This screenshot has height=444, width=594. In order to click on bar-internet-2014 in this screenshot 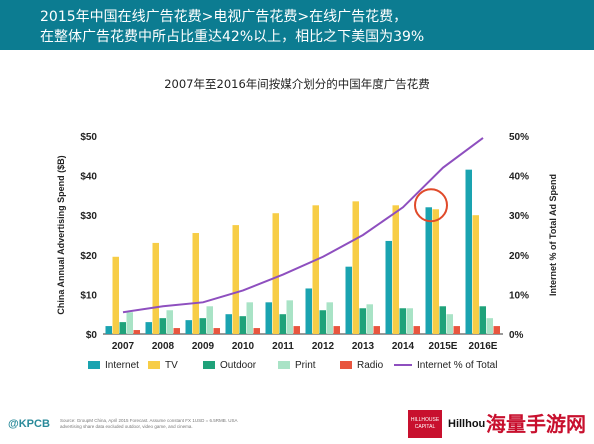, I will do `click(388, 287)`.